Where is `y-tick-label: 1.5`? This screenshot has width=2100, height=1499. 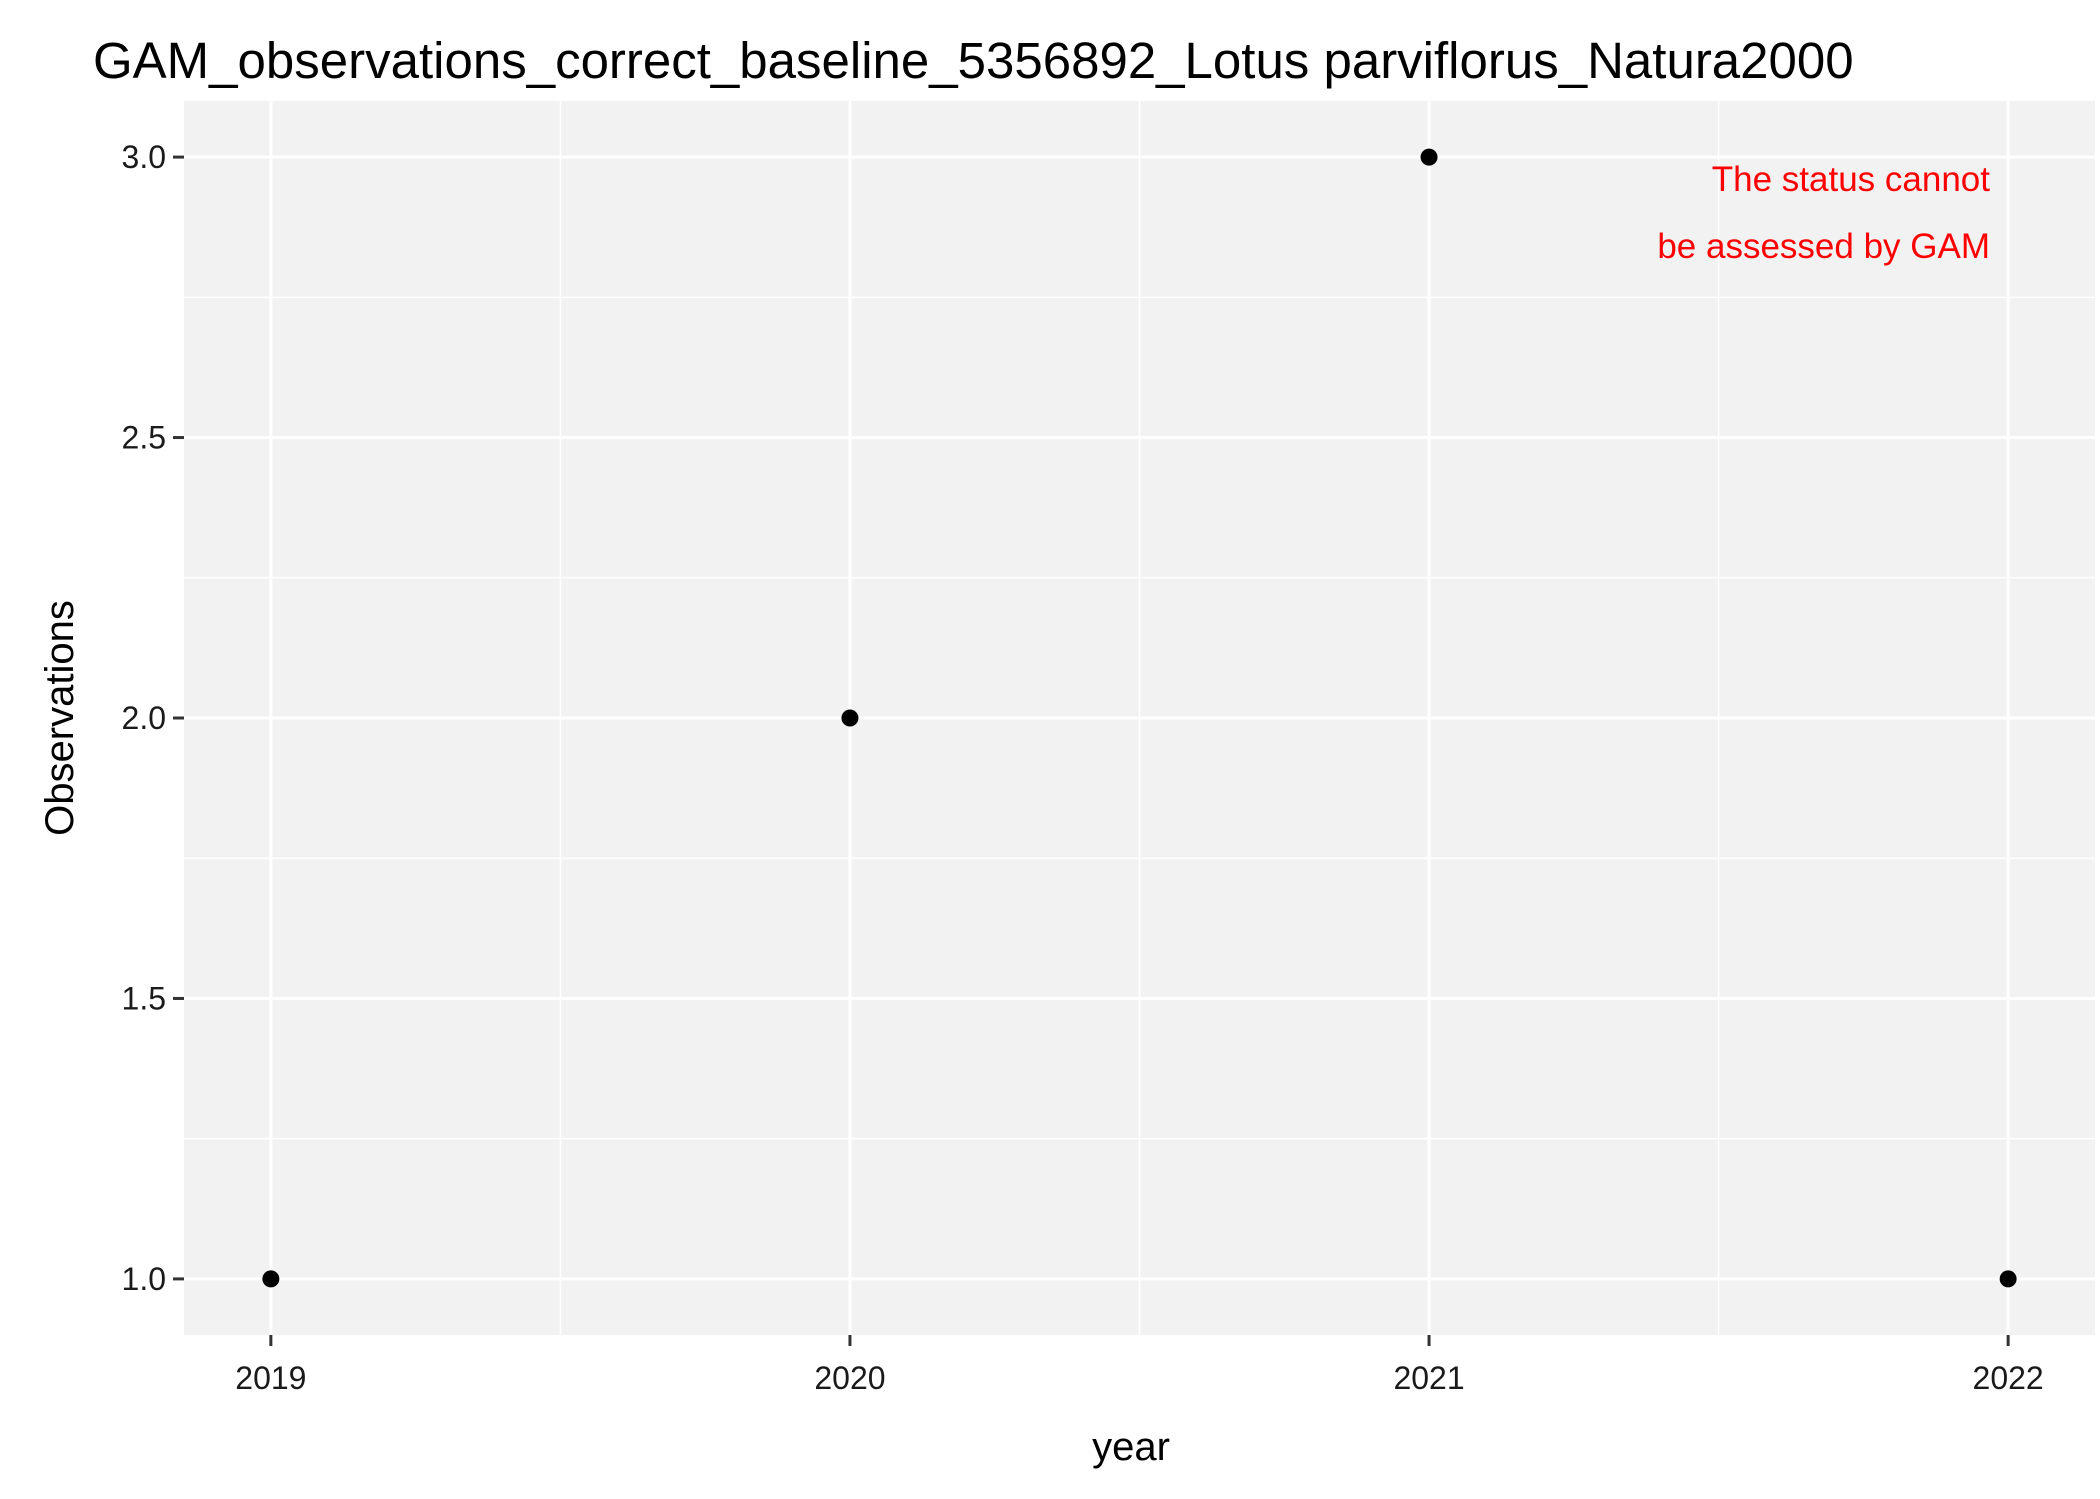 y-tick-label: 1.5 is located at coordinates (144, 998).